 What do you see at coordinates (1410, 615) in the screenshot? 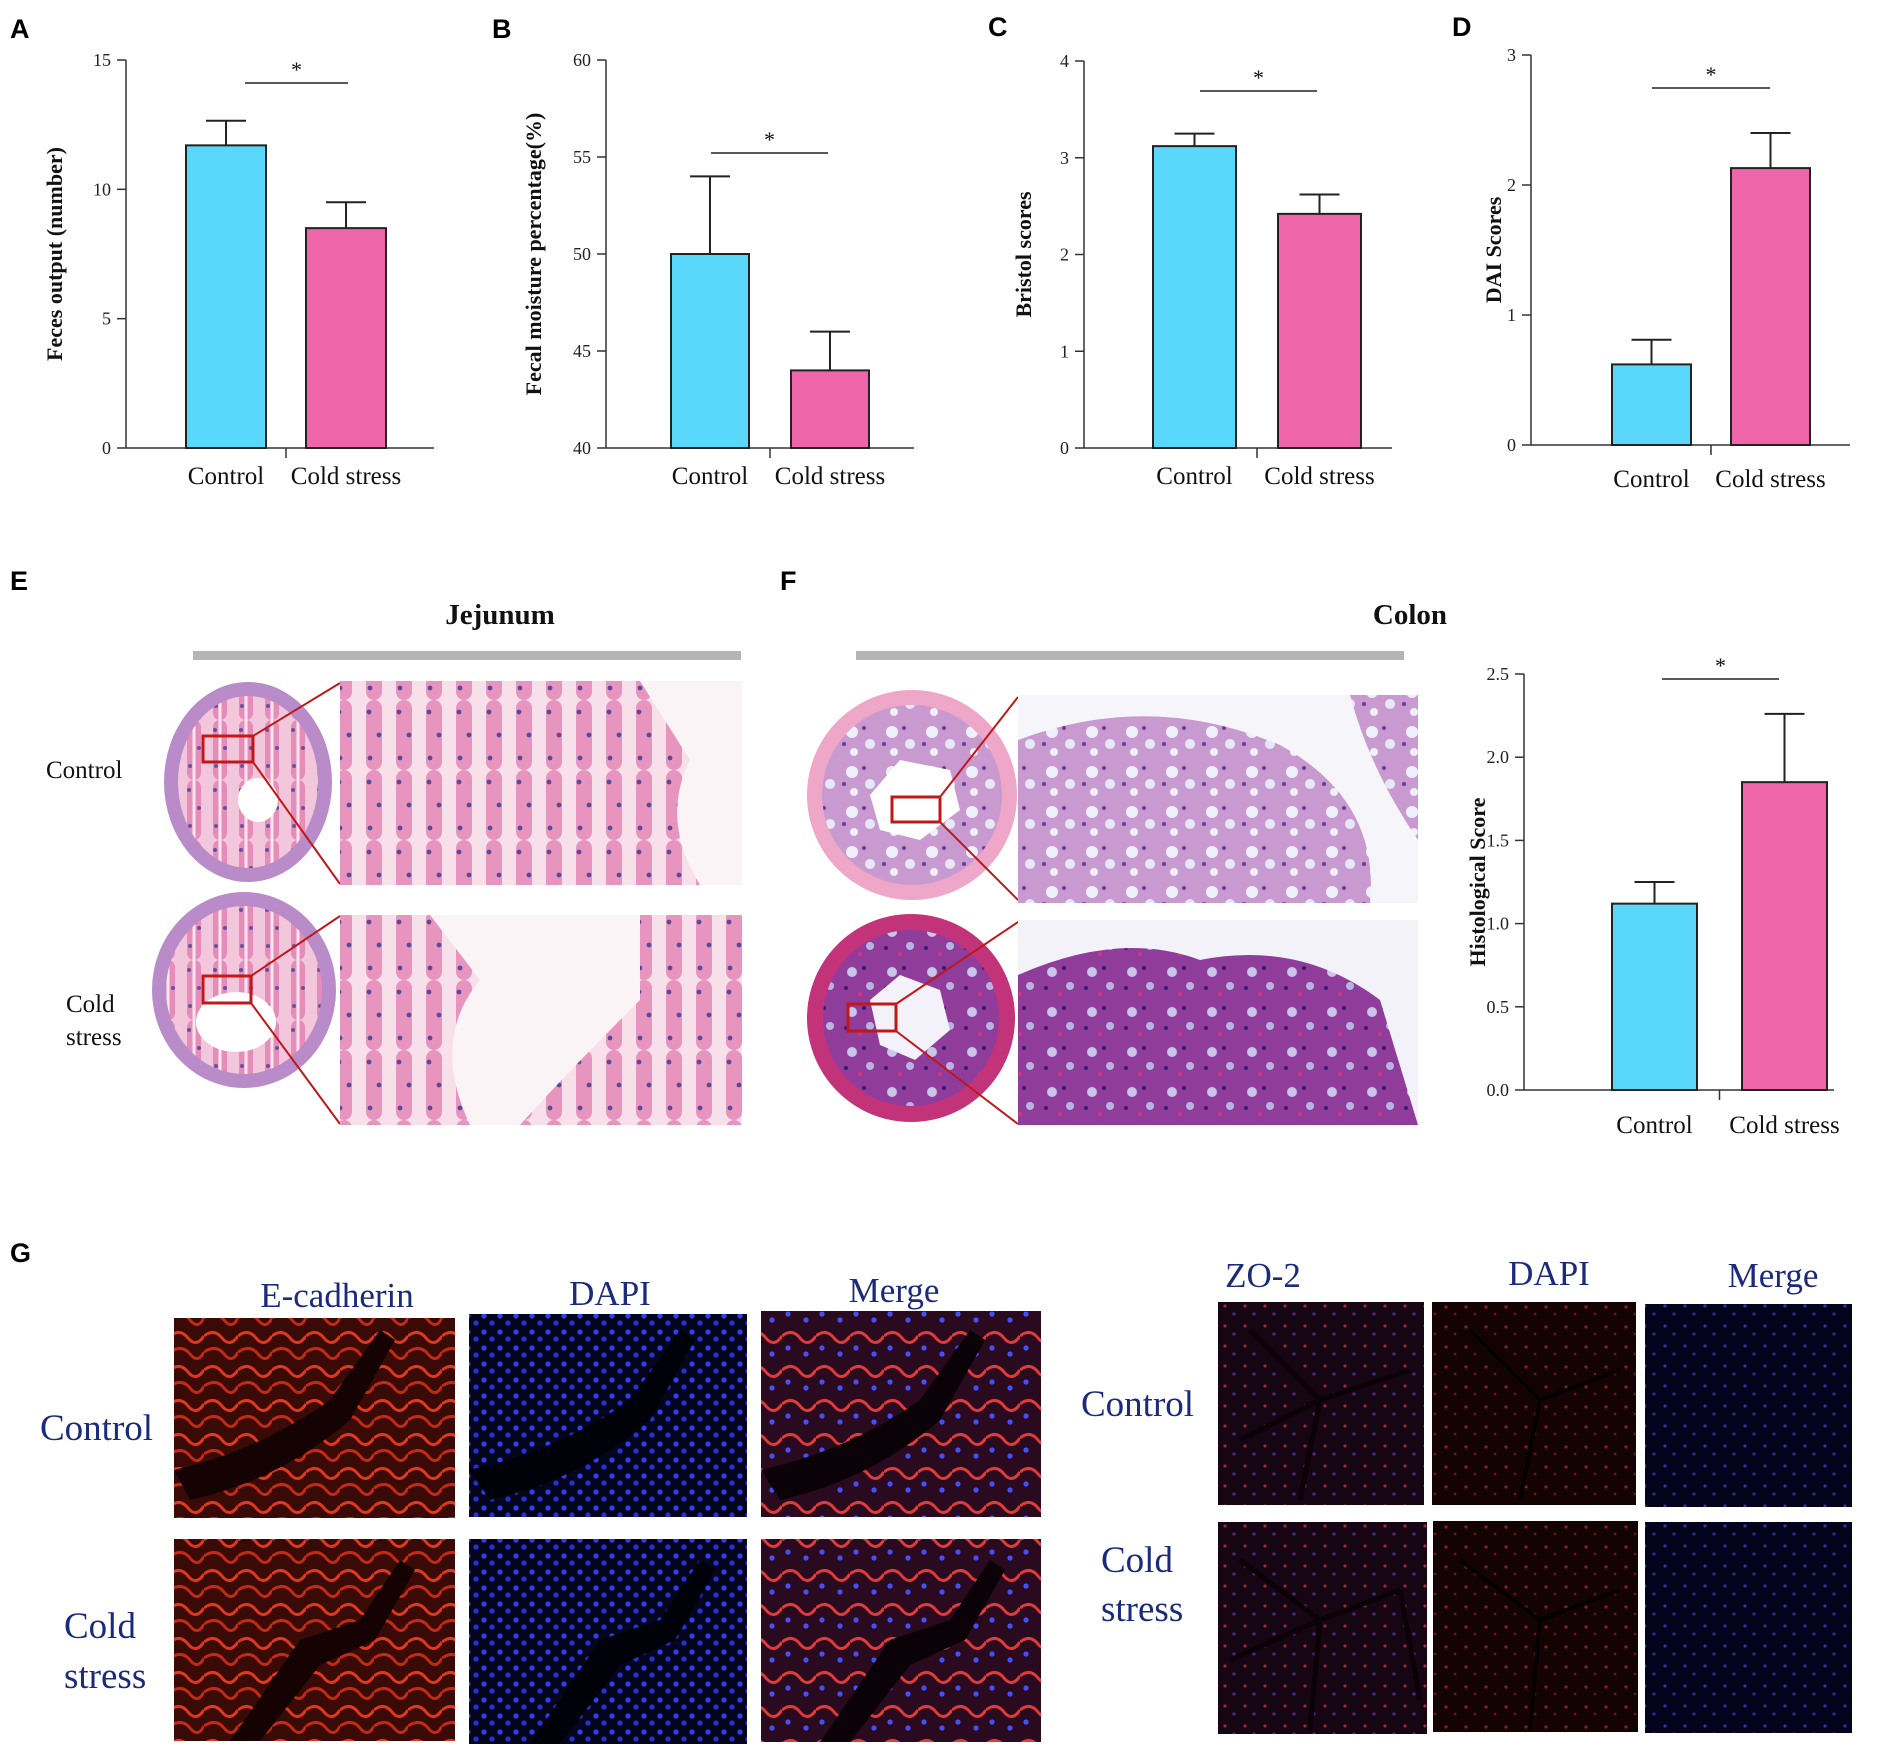
I see `colon-title: Colon` at bounding box center [1410, 615].